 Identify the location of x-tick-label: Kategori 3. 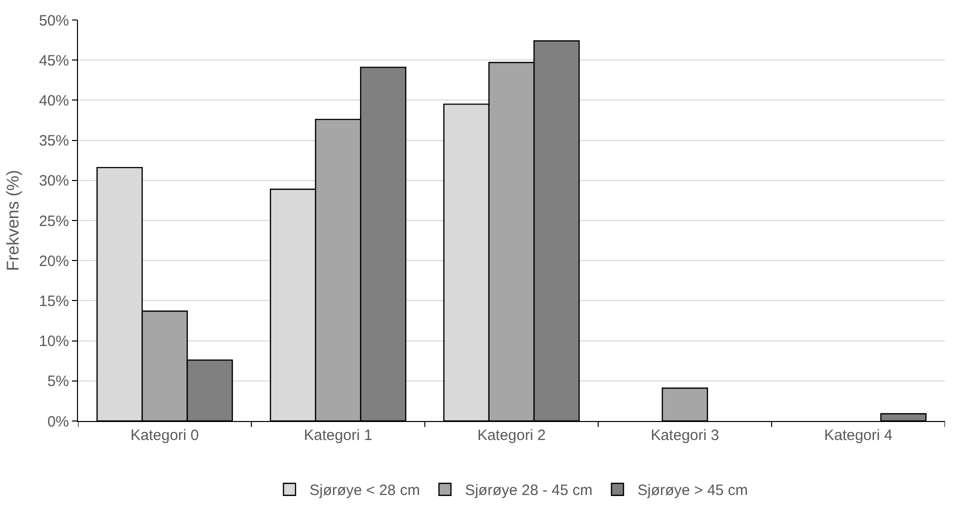
(685, 435).